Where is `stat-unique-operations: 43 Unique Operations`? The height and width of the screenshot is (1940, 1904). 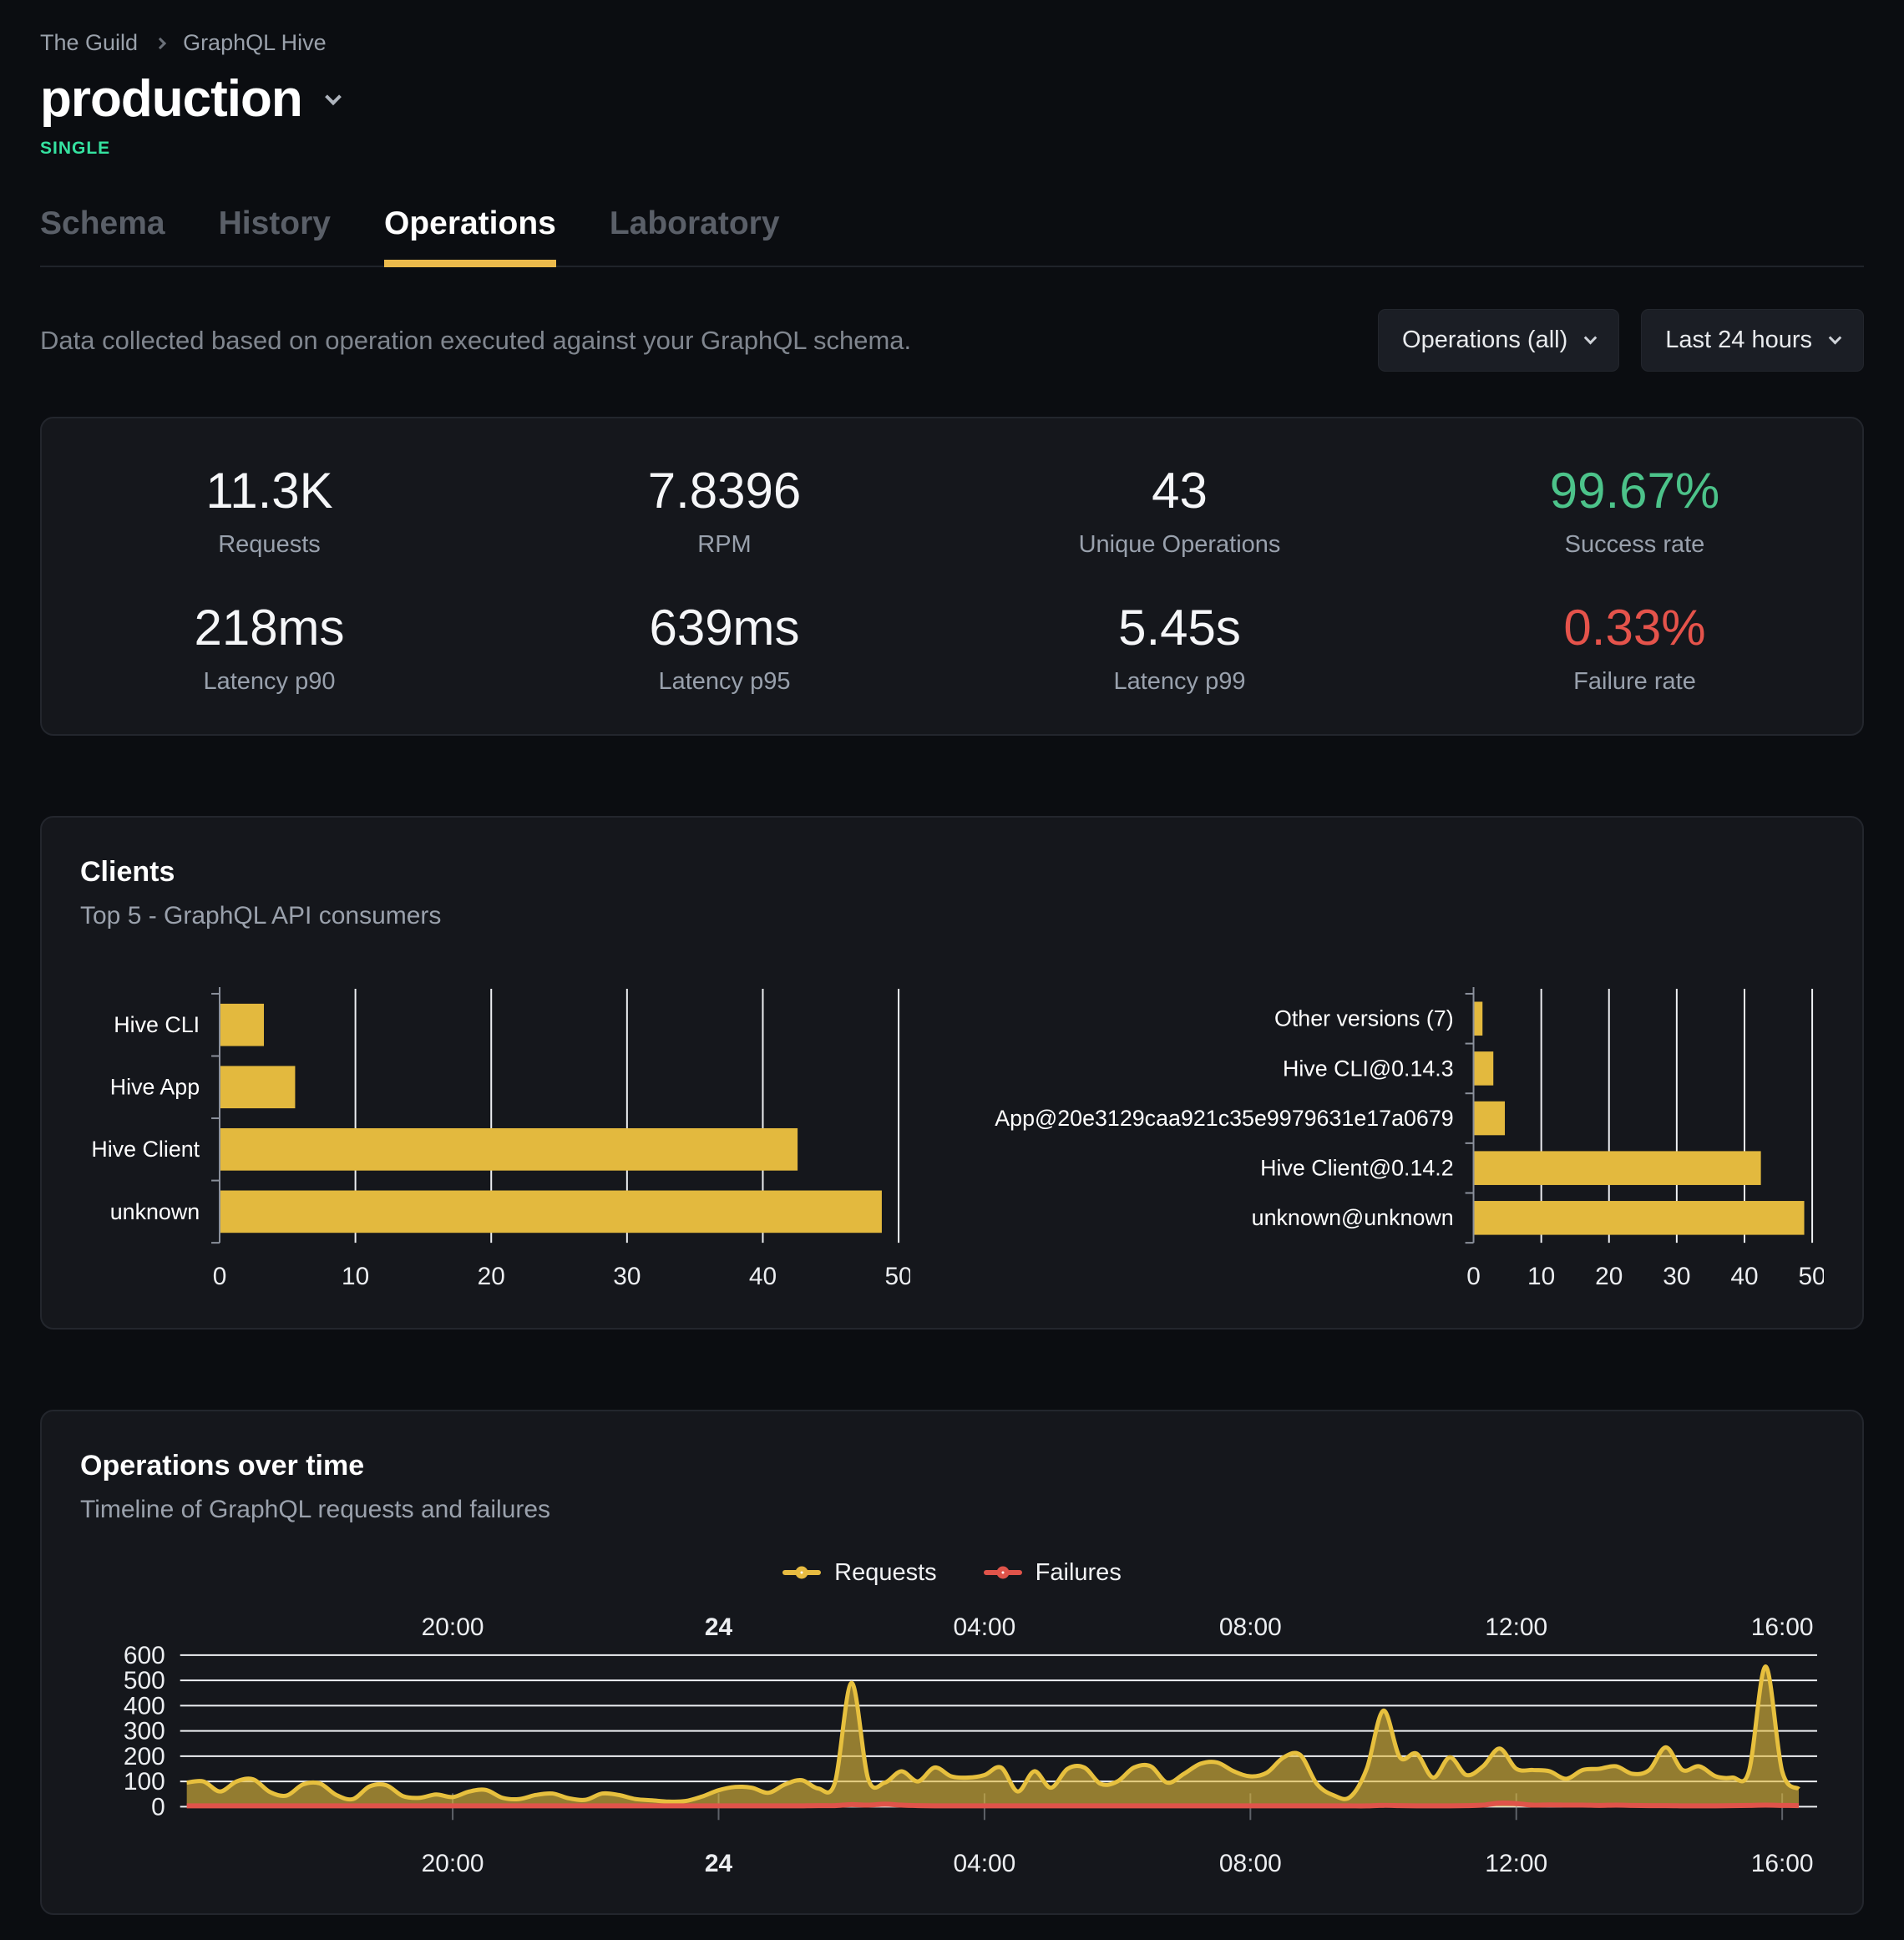 stat-unique-operations: 43 Unique Operations is located at coordinates (1180, 510).